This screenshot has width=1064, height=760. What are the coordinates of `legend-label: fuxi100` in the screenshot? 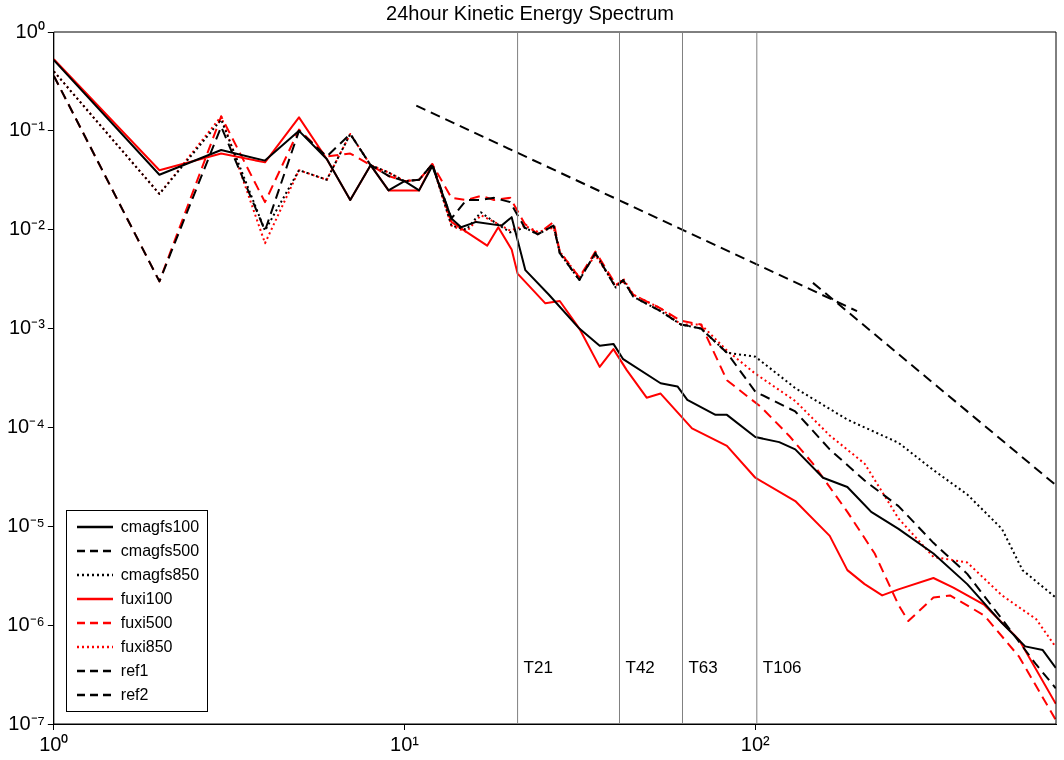 It's located at (146, 599).